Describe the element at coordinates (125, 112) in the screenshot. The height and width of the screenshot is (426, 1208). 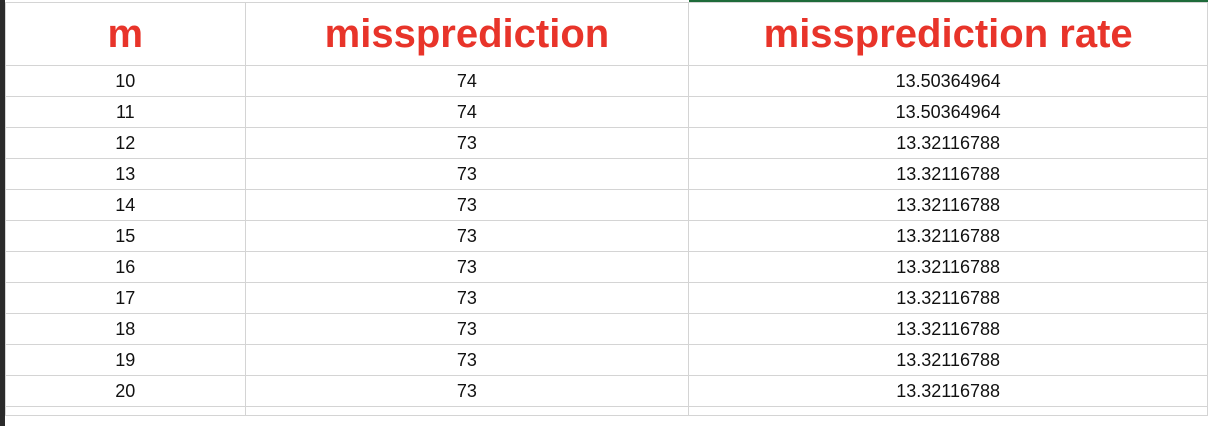
I see `cell-m: 11` at that location.